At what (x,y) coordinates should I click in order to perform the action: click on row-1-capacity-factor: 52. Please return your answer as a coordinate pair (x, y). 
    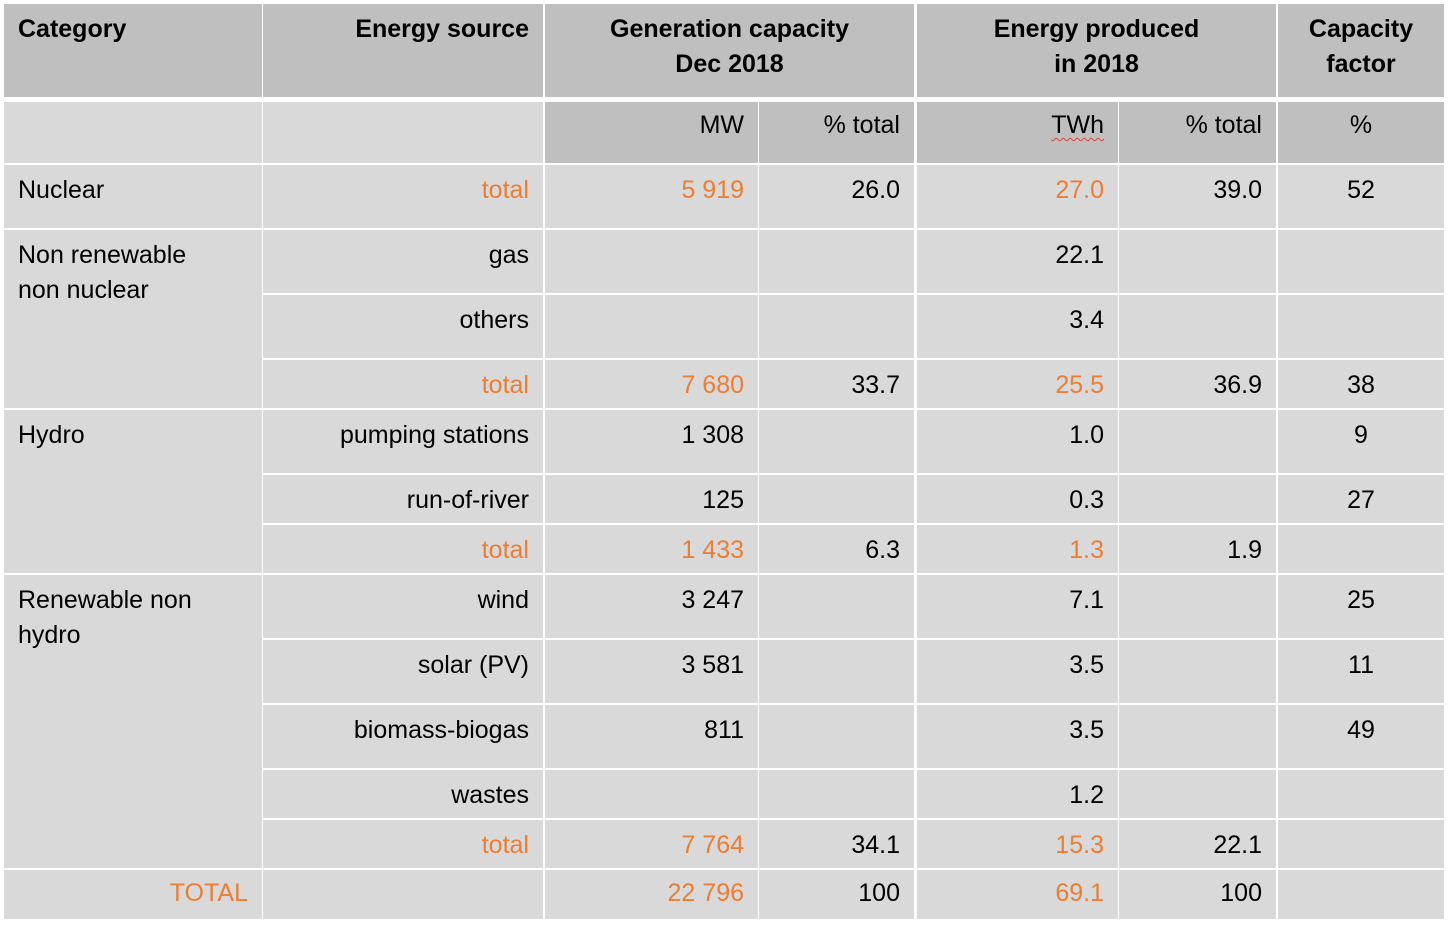
    Looking at the image, I should click on (1361, 196).